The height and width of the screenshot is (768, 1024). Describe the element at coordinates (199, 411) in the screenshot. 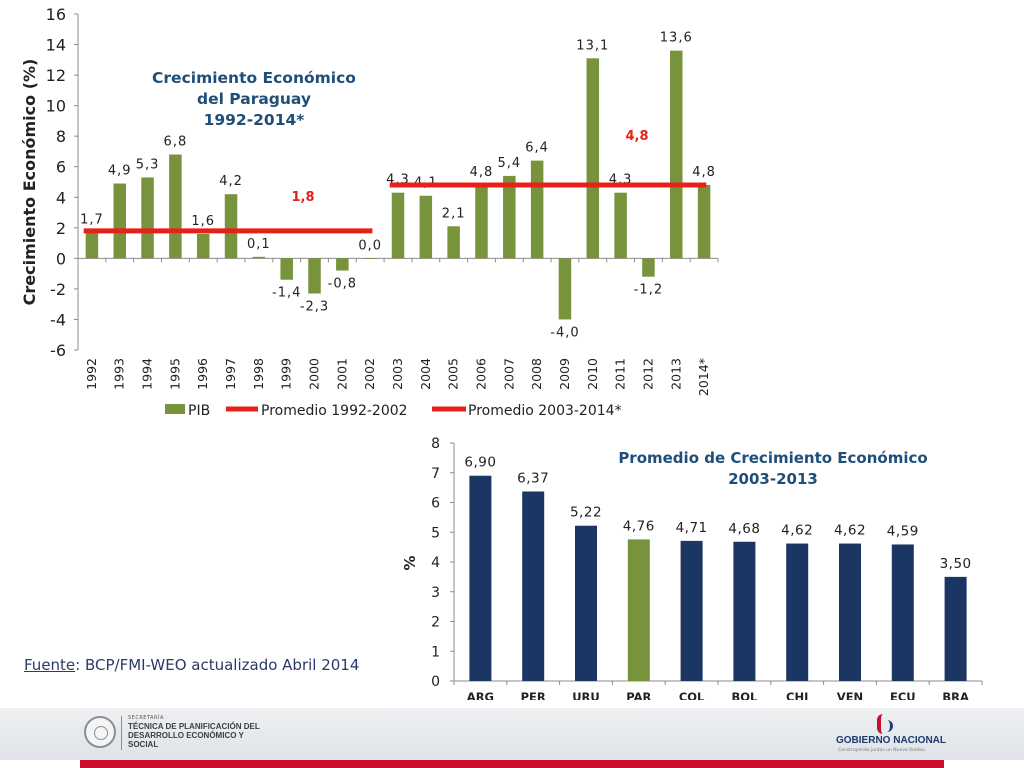

I see `legend-label: PIB` at that location.